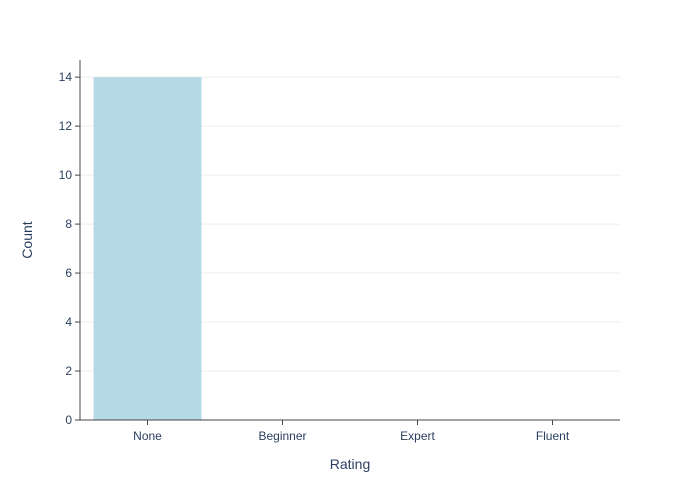  What do you see at coordinates (350, 464) in the screenshot?
I see `x-axis-title: Rating` at bounding box center [350, 464].